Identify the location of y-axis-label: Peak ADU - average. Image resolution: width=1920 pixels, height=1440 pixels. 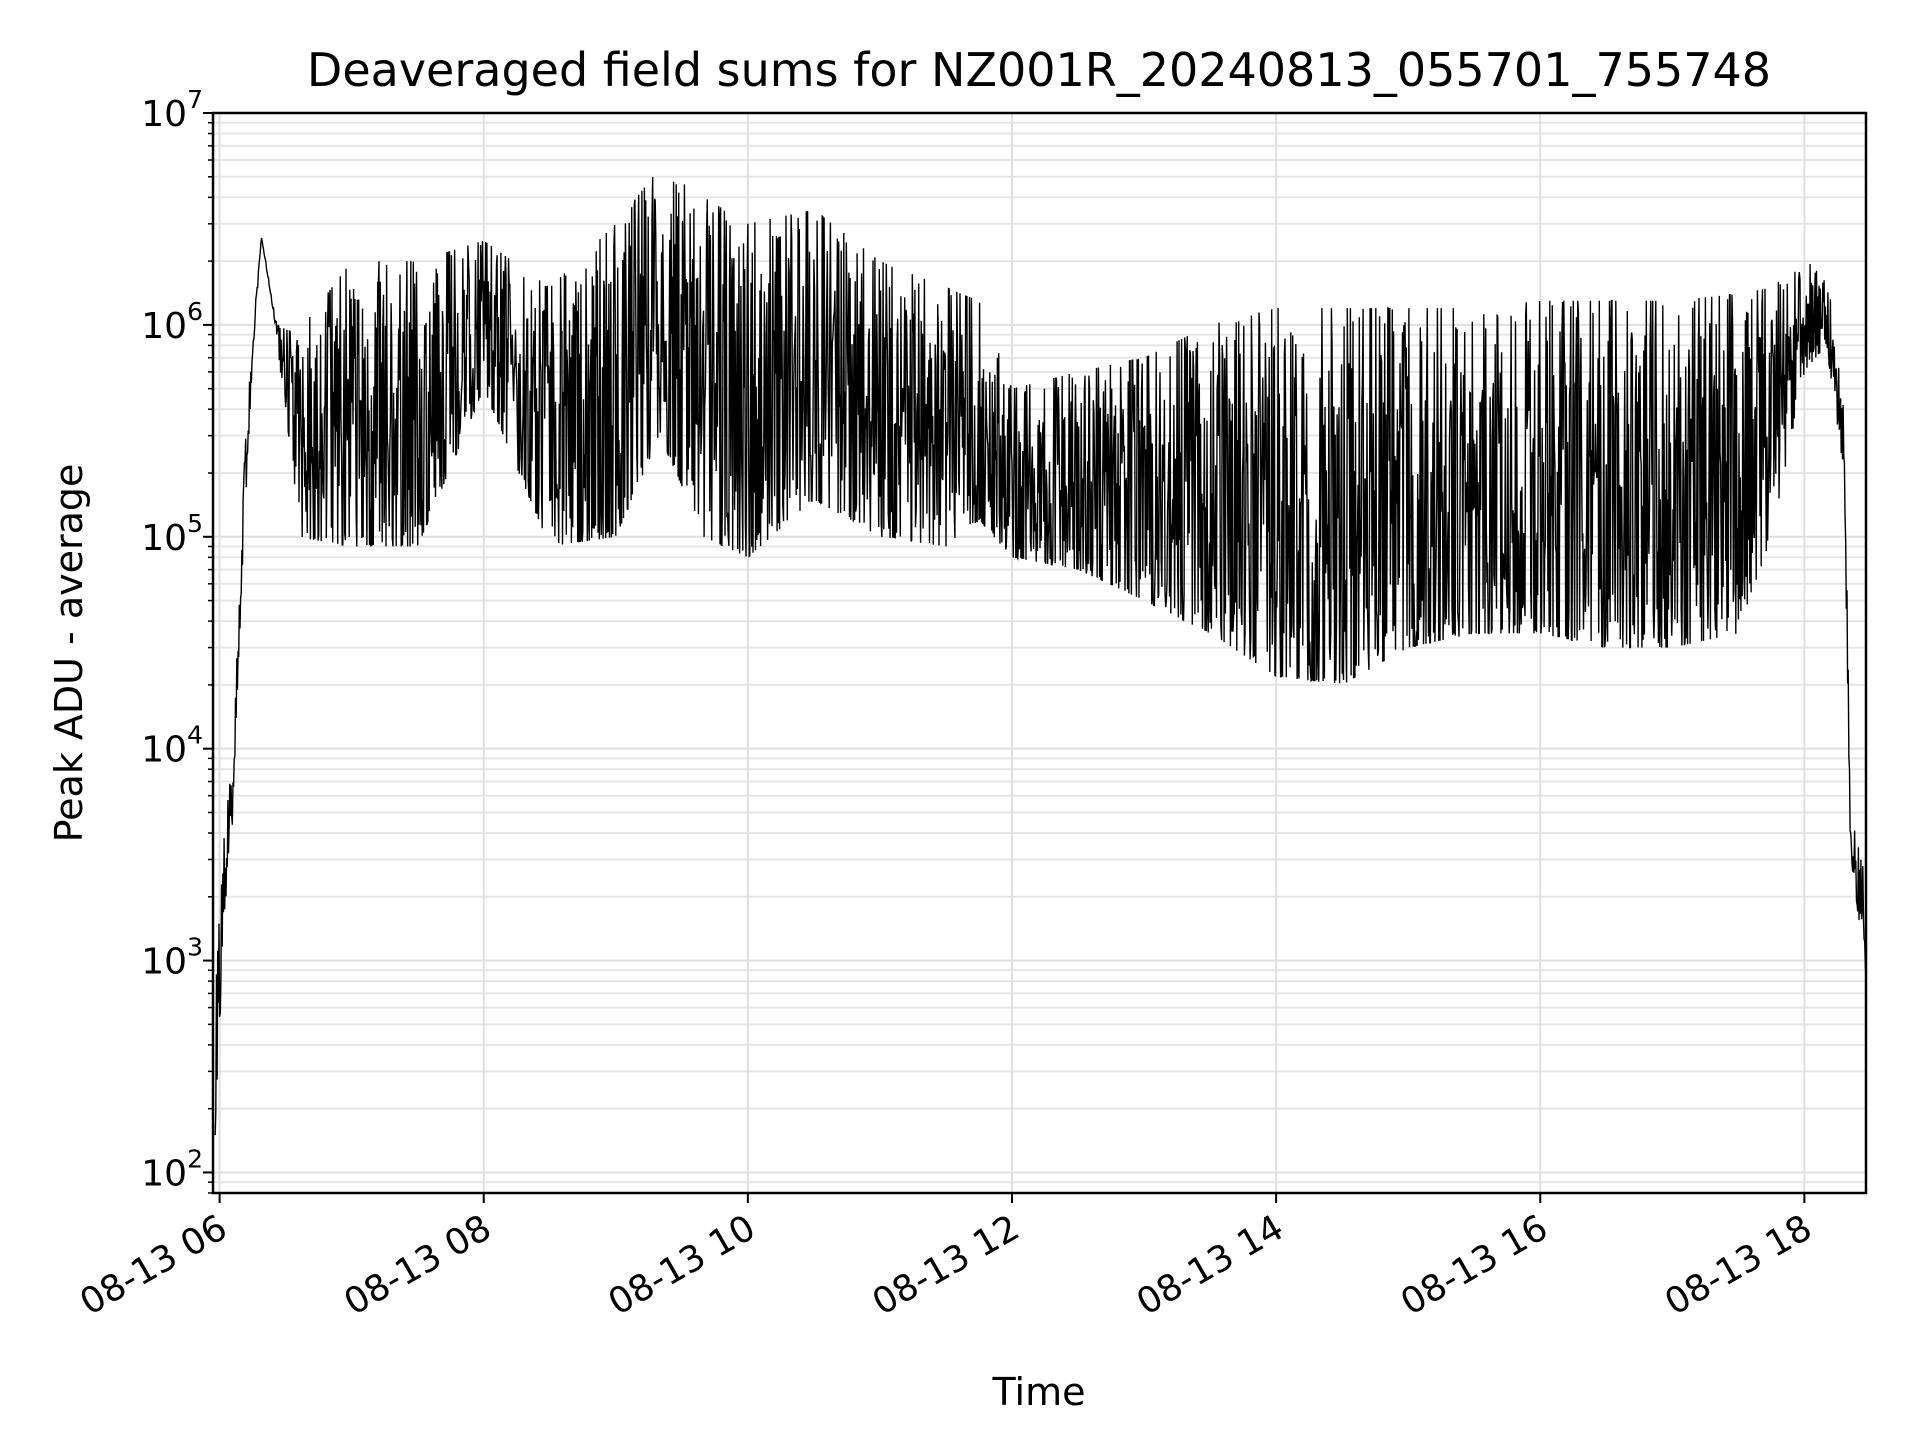
(69, 653).